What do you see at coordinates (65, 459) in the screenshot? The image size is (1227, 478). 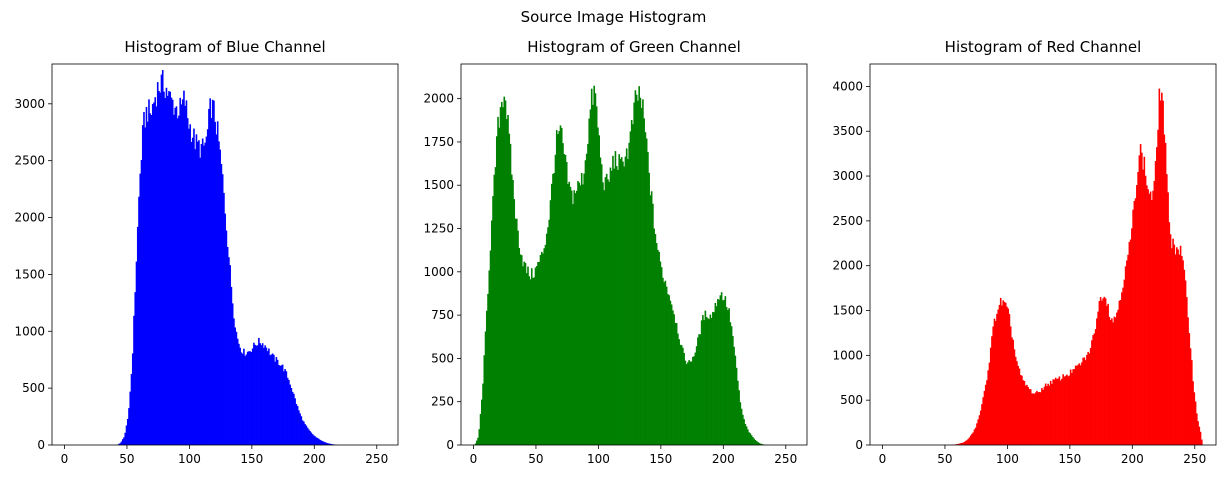 I see `x-tick-label: 0` at bounding box center [65, 459].